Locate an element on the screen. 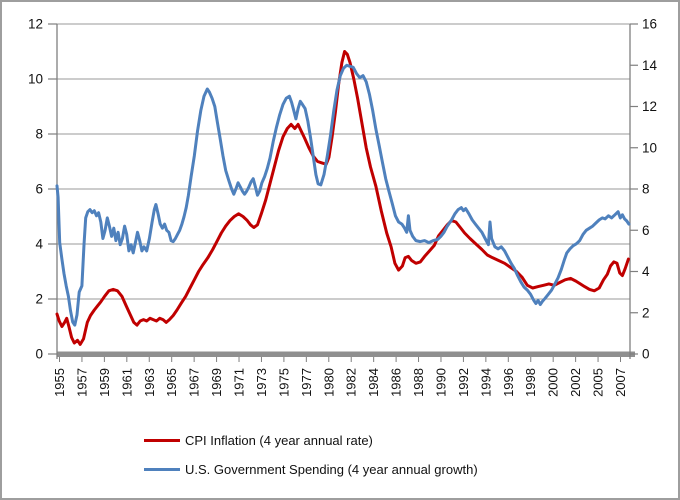 The image size is (680, 500). left-axis: 0 2 4 6 8 10 12 is located at coordinates (42, 189).